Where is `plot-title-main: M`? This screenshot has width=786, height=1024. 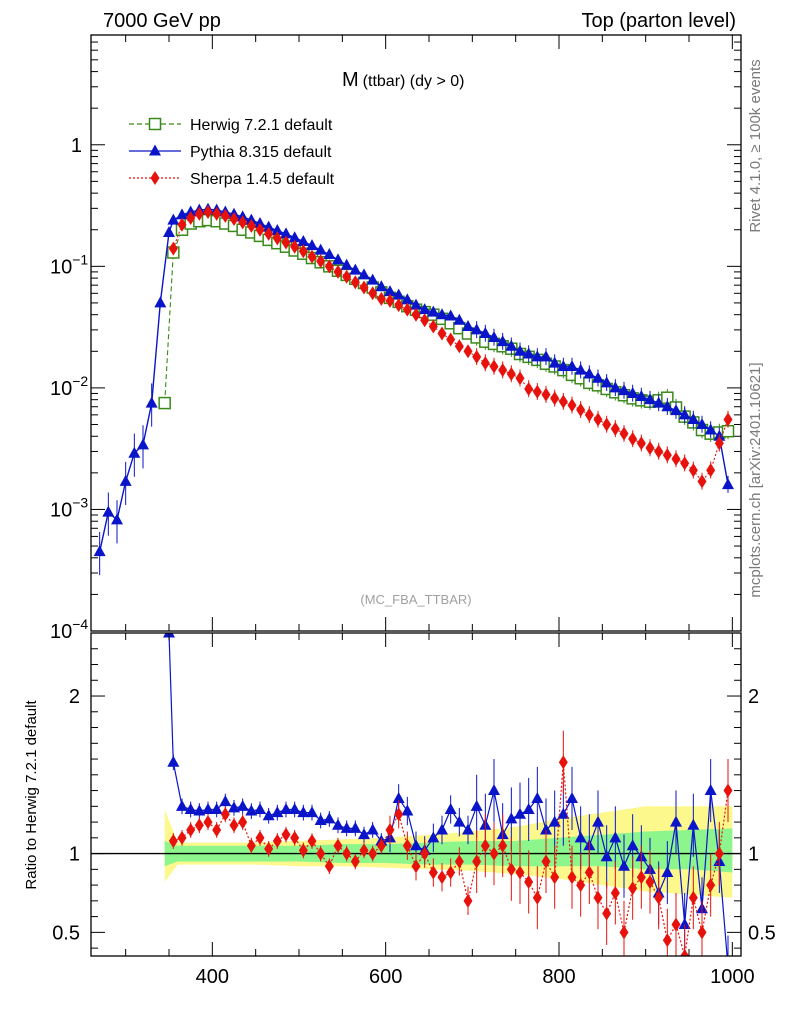
plot-title-main: M is located at coordinates (350, 80).